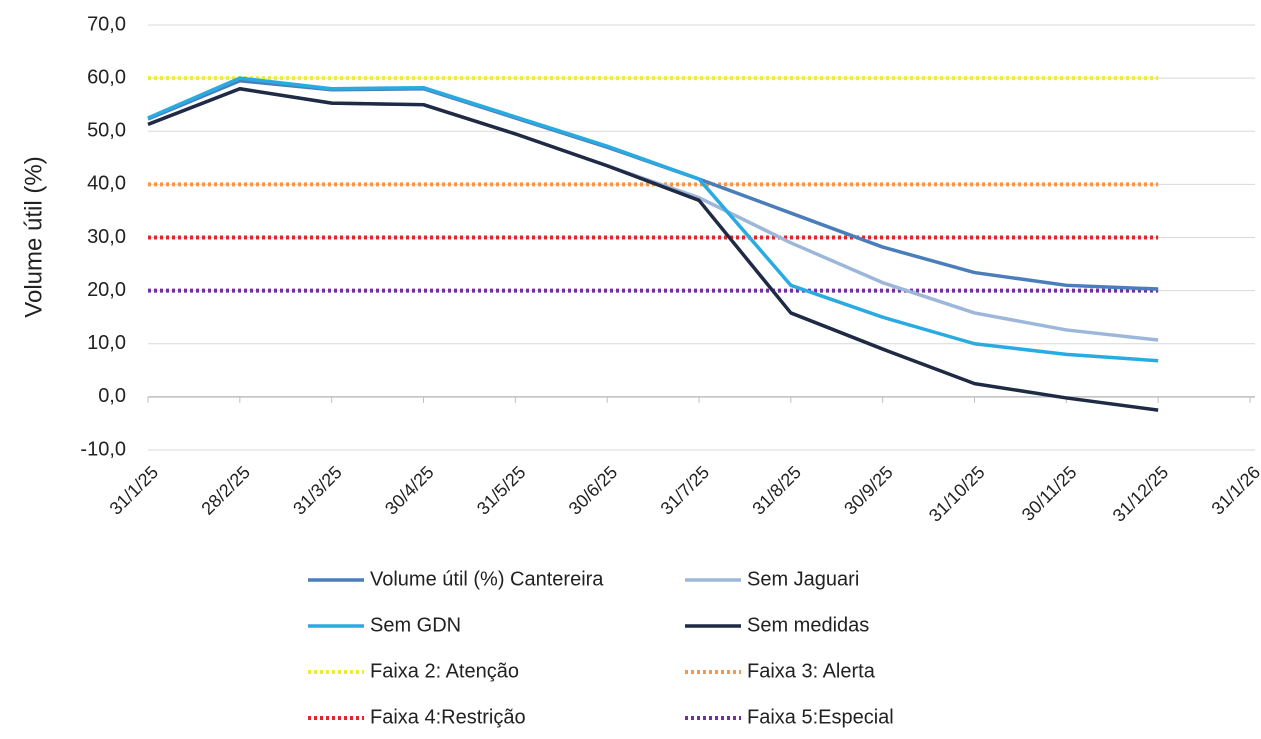 Image resolution: width=1261 pixels, height=739 pixels. What do you see at coordinates (106, 131) in the screenshot?
I see `y-tick-label: 50,0` at bounding box center [106, 131].